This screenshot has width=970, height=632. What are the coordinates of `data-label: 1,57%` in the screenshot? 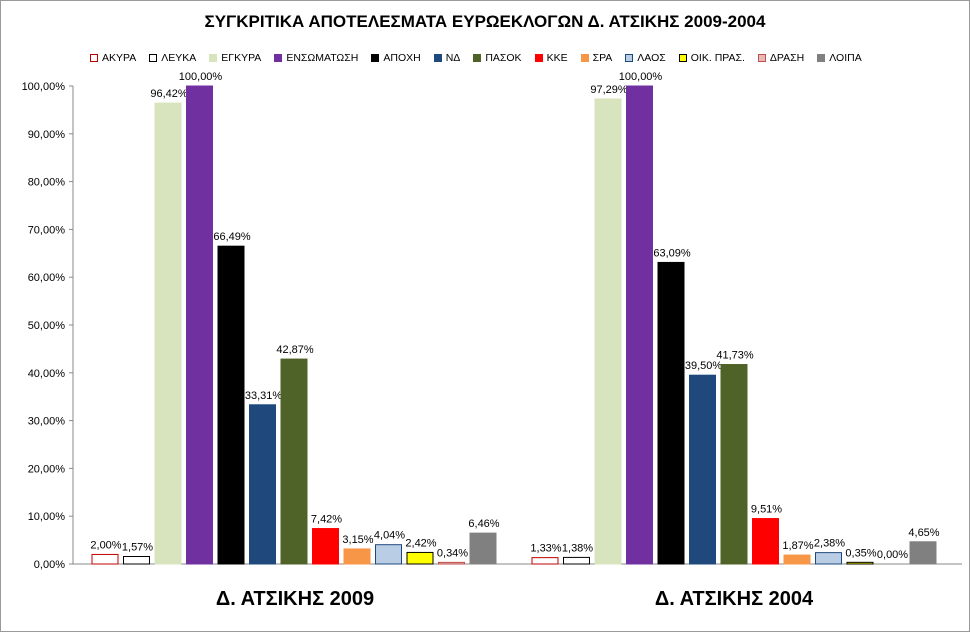 It's located at (137, 547).